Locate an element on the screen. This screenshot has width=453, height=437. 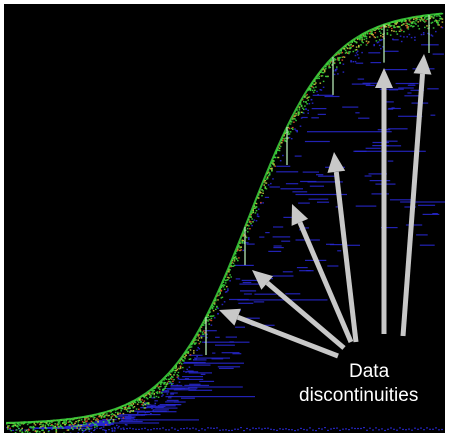
arrow-shaft is located at coordinates (325, 282).